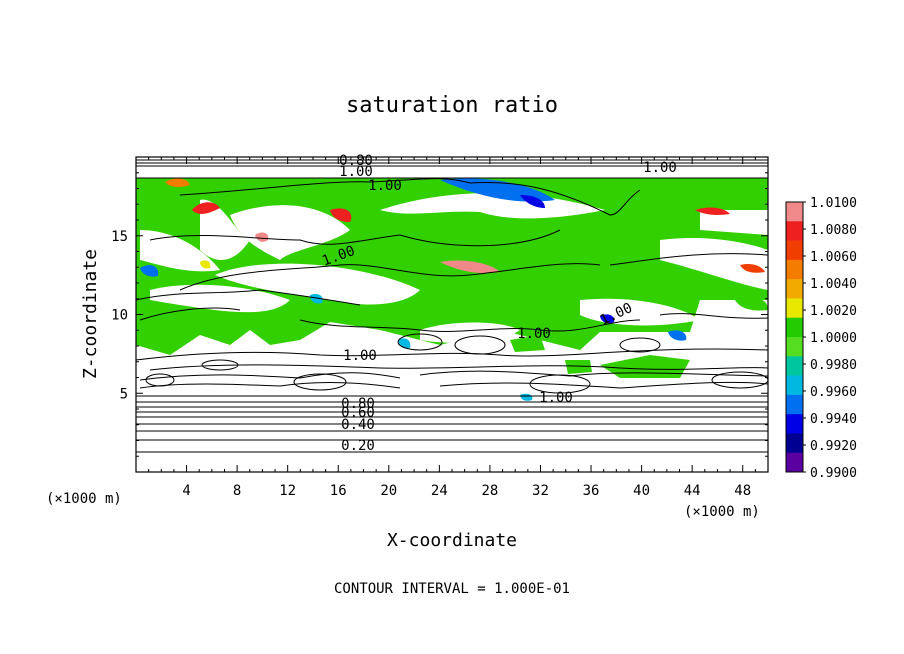  Describe the element at coordinates (833, 338) in the screenshot. I see `colorbar-label: 1.0000` at that location.